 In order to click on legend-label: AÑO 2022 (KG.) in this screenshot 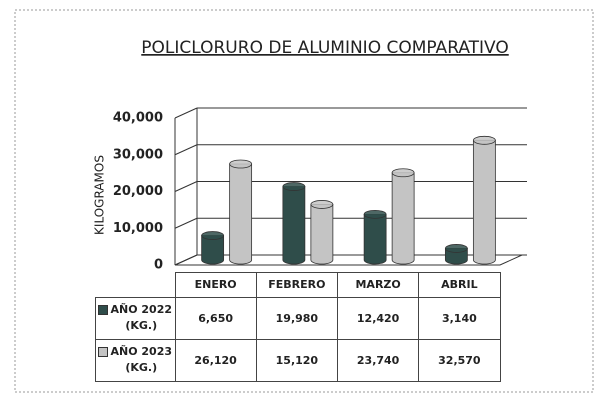, I will do `click(141, 317)`.